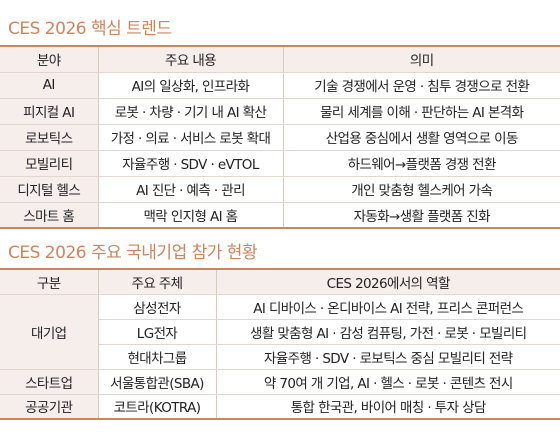 This screenshot has height=445, width=560. Describe the element at coordinates (421, 111) in the screenshot. I see `meaning-cell: 물리 세계를 이해 · 판단하는 AI 본격화` at that location.